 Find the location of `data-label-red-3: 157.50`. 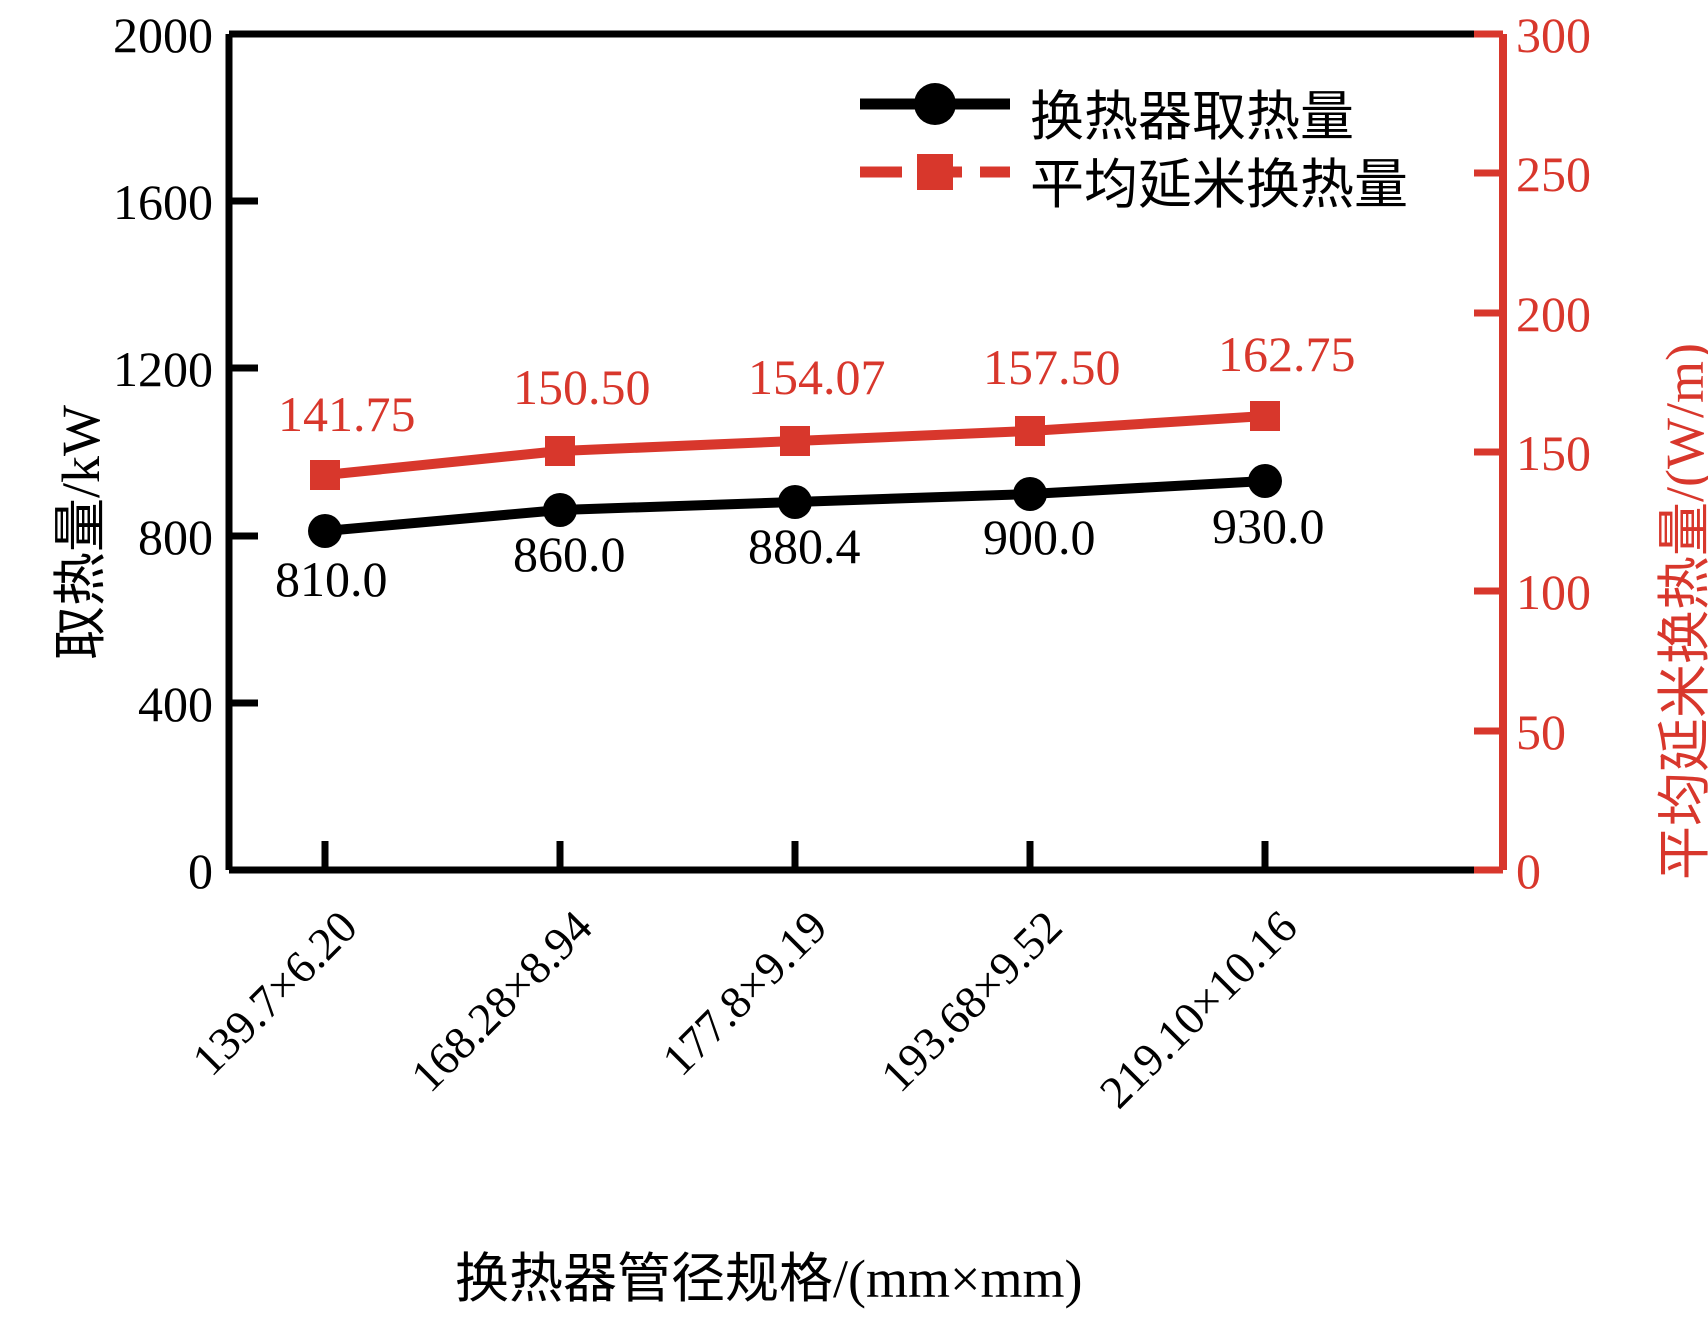

data-label-red-3: 157.50 is located at coordinates (1052, 367).